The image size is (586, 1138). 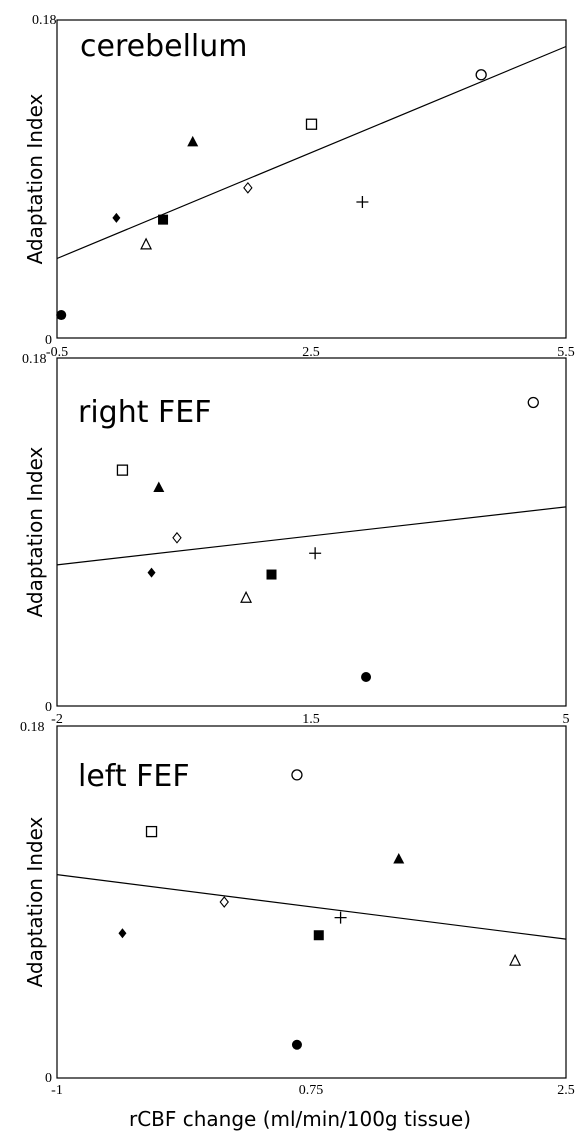 I want to click on x-tick-label-left: -1, so click(x=57, y=1090).